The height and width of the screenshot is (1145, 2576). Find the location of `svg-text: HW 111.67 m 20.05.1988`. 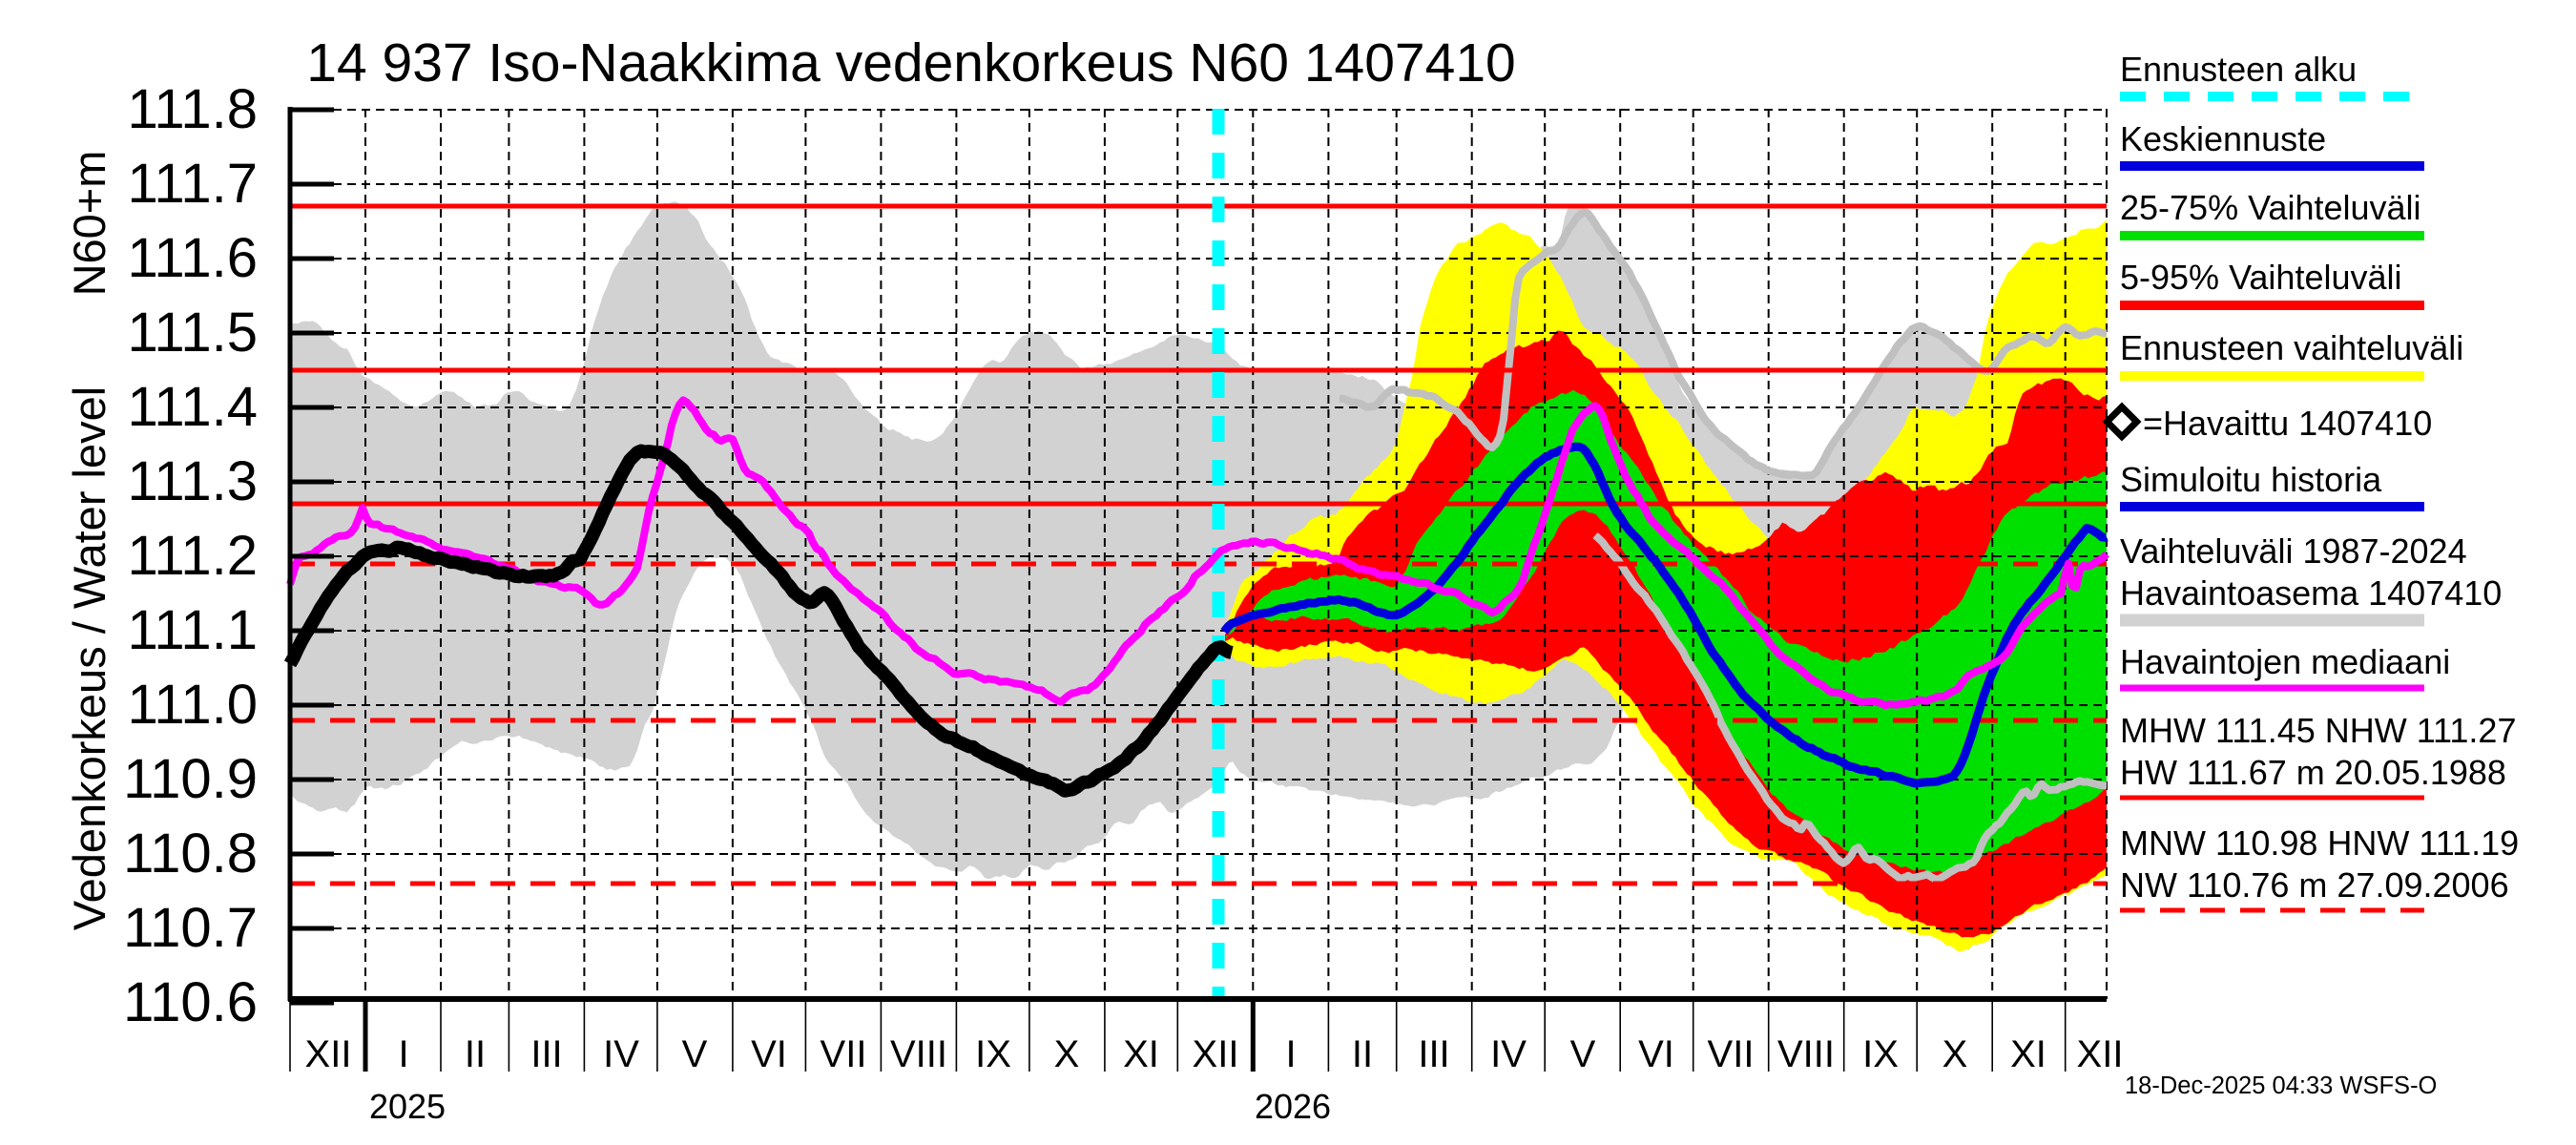

svg-text: HW 111.67 m 20.05.1988 is located at coordinates (2313, 773).